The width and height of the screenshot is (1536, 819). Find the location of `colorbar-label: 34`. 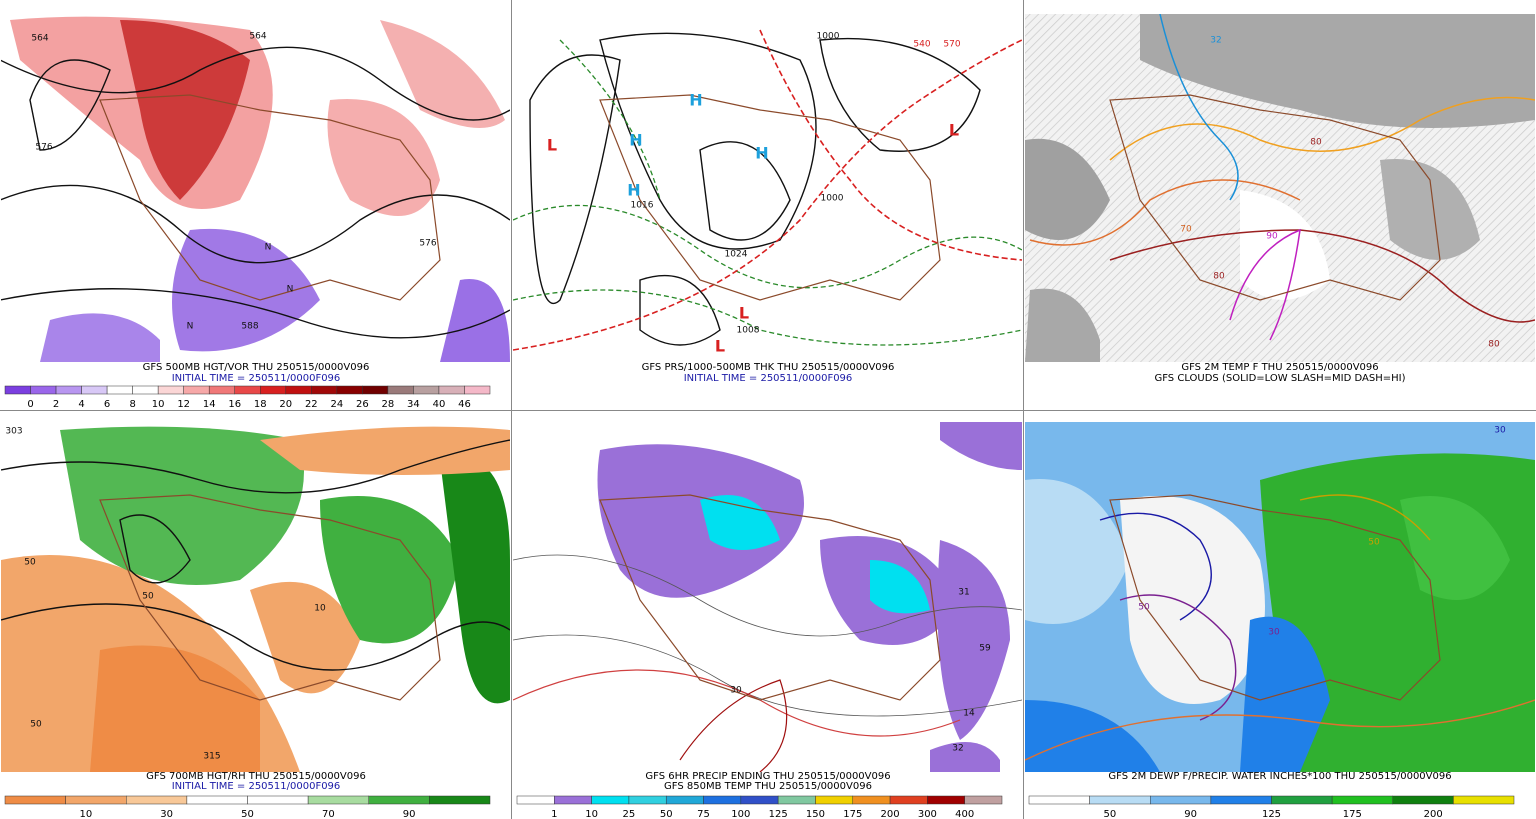

colorbar-label: 34 is located at coordinates (413, 404).